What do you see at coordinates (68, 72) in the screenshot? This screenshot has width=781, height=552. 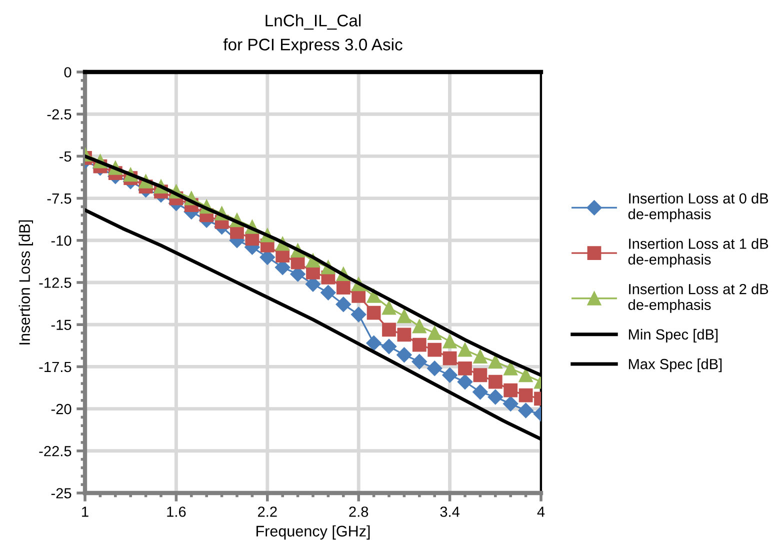 I see `y-tick-label: 0` at bounding box center [68, 72].